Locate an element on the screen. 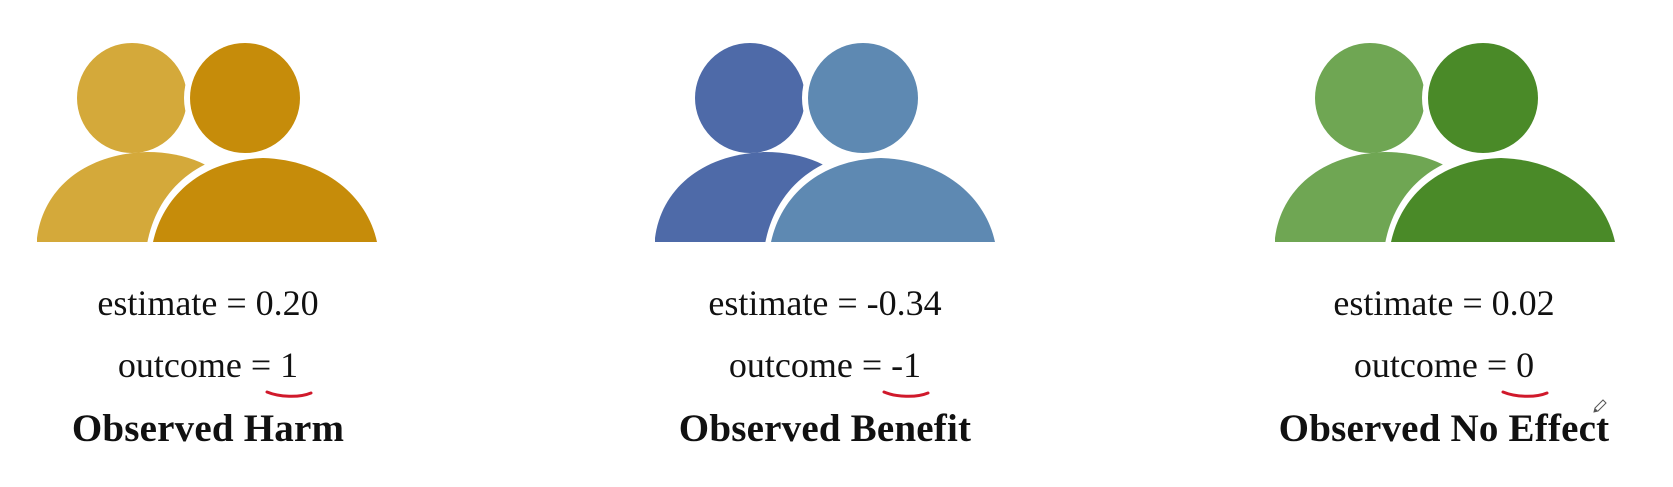 The image size is (1673, 487). outcome-value-text: 1 is located at coordinates (289, 365).